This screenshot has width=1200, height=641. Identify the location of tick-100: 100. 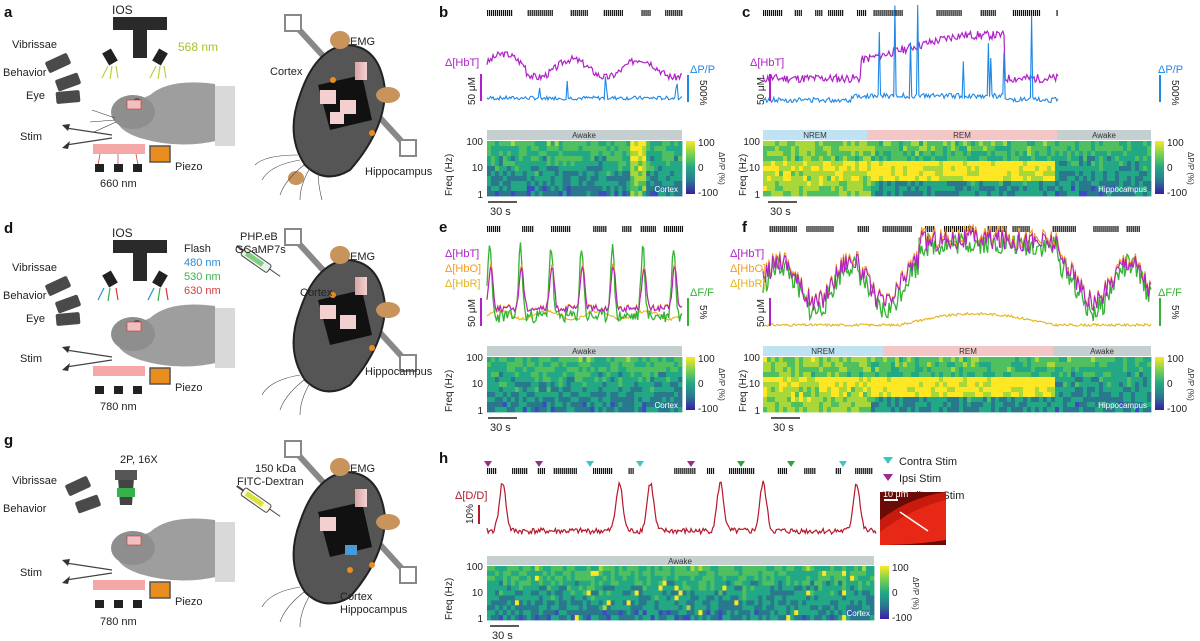
(751, 358).